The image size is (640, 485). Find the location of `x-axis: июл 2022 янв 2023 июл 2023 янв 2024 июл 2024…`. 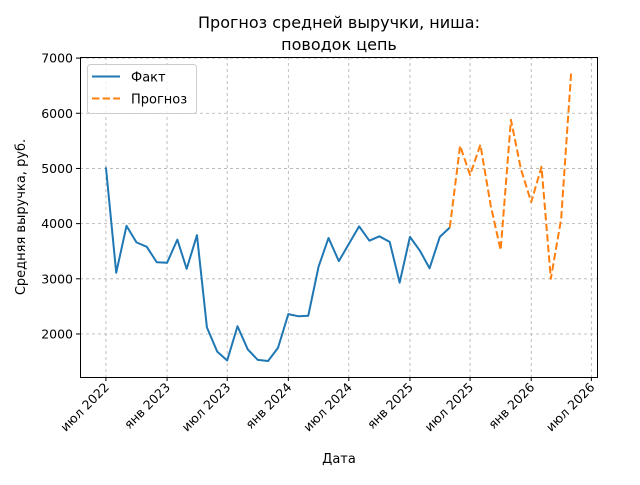

x-axis: июл 2022 янв 2023 июл 2023 янв 2024 июл 2024… is located at coordinates (327, 406).